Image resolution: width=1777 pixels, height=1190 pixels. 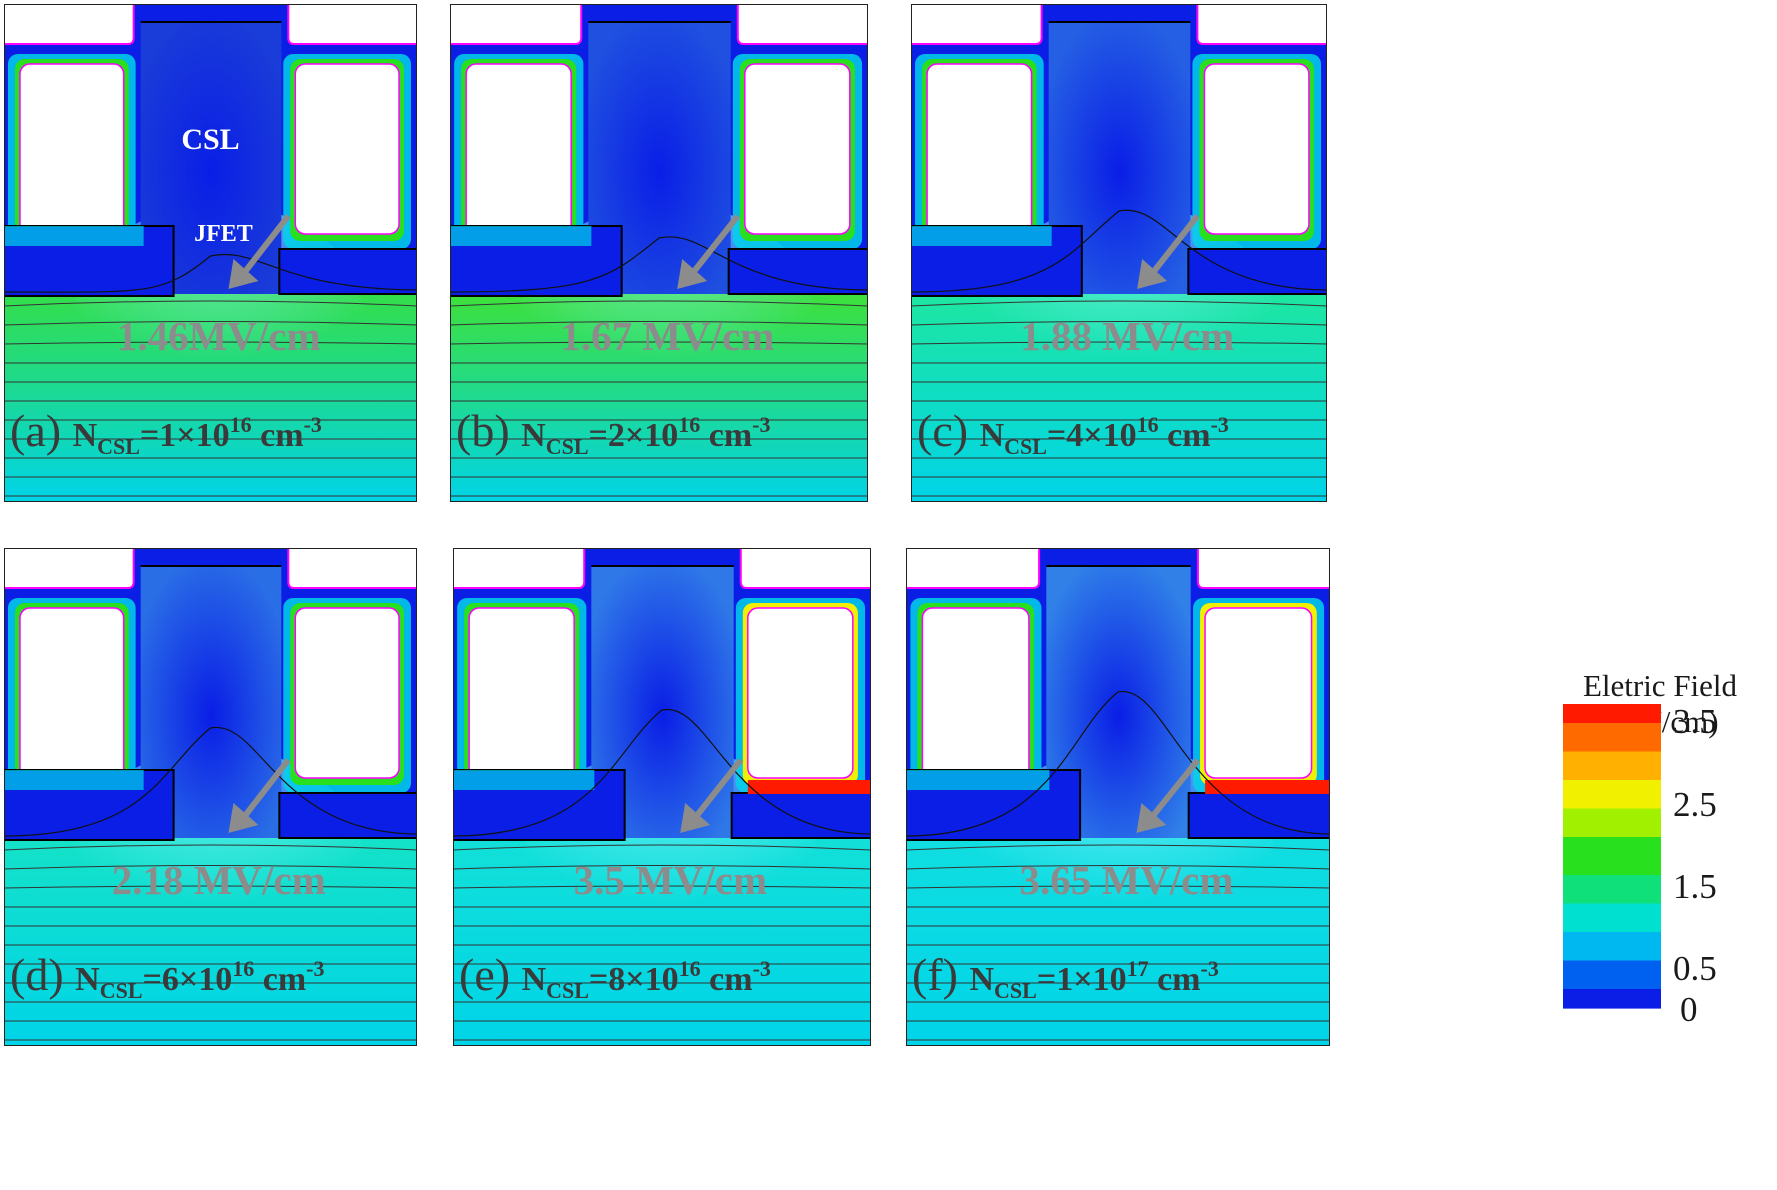 What do you see at coordinates (1695, 804) in the screenshot?
I see `colorbar-tick-label: 2.5` at bounding box center [1695, 804].